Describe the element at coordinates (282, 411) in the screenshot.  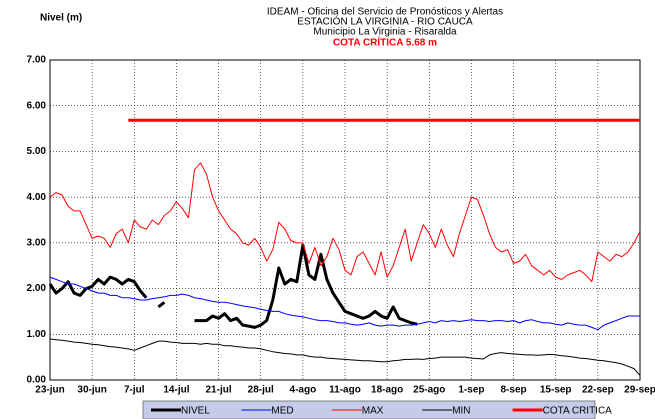
I see `legend-label: MED` at that location.